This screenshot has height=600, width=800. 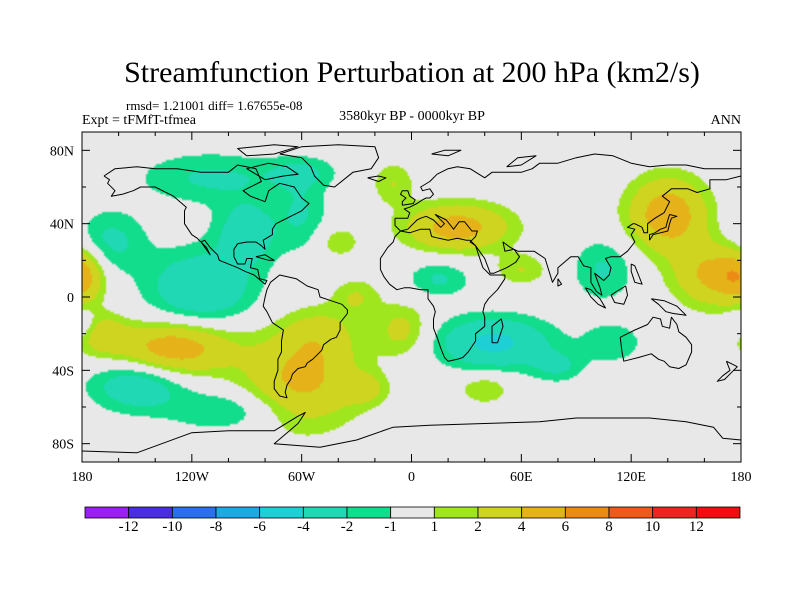 What do you see at coordinates (521, 477) in the screenshot?
I see `x-tick-label: 60E` at bounding box center [521, 477].